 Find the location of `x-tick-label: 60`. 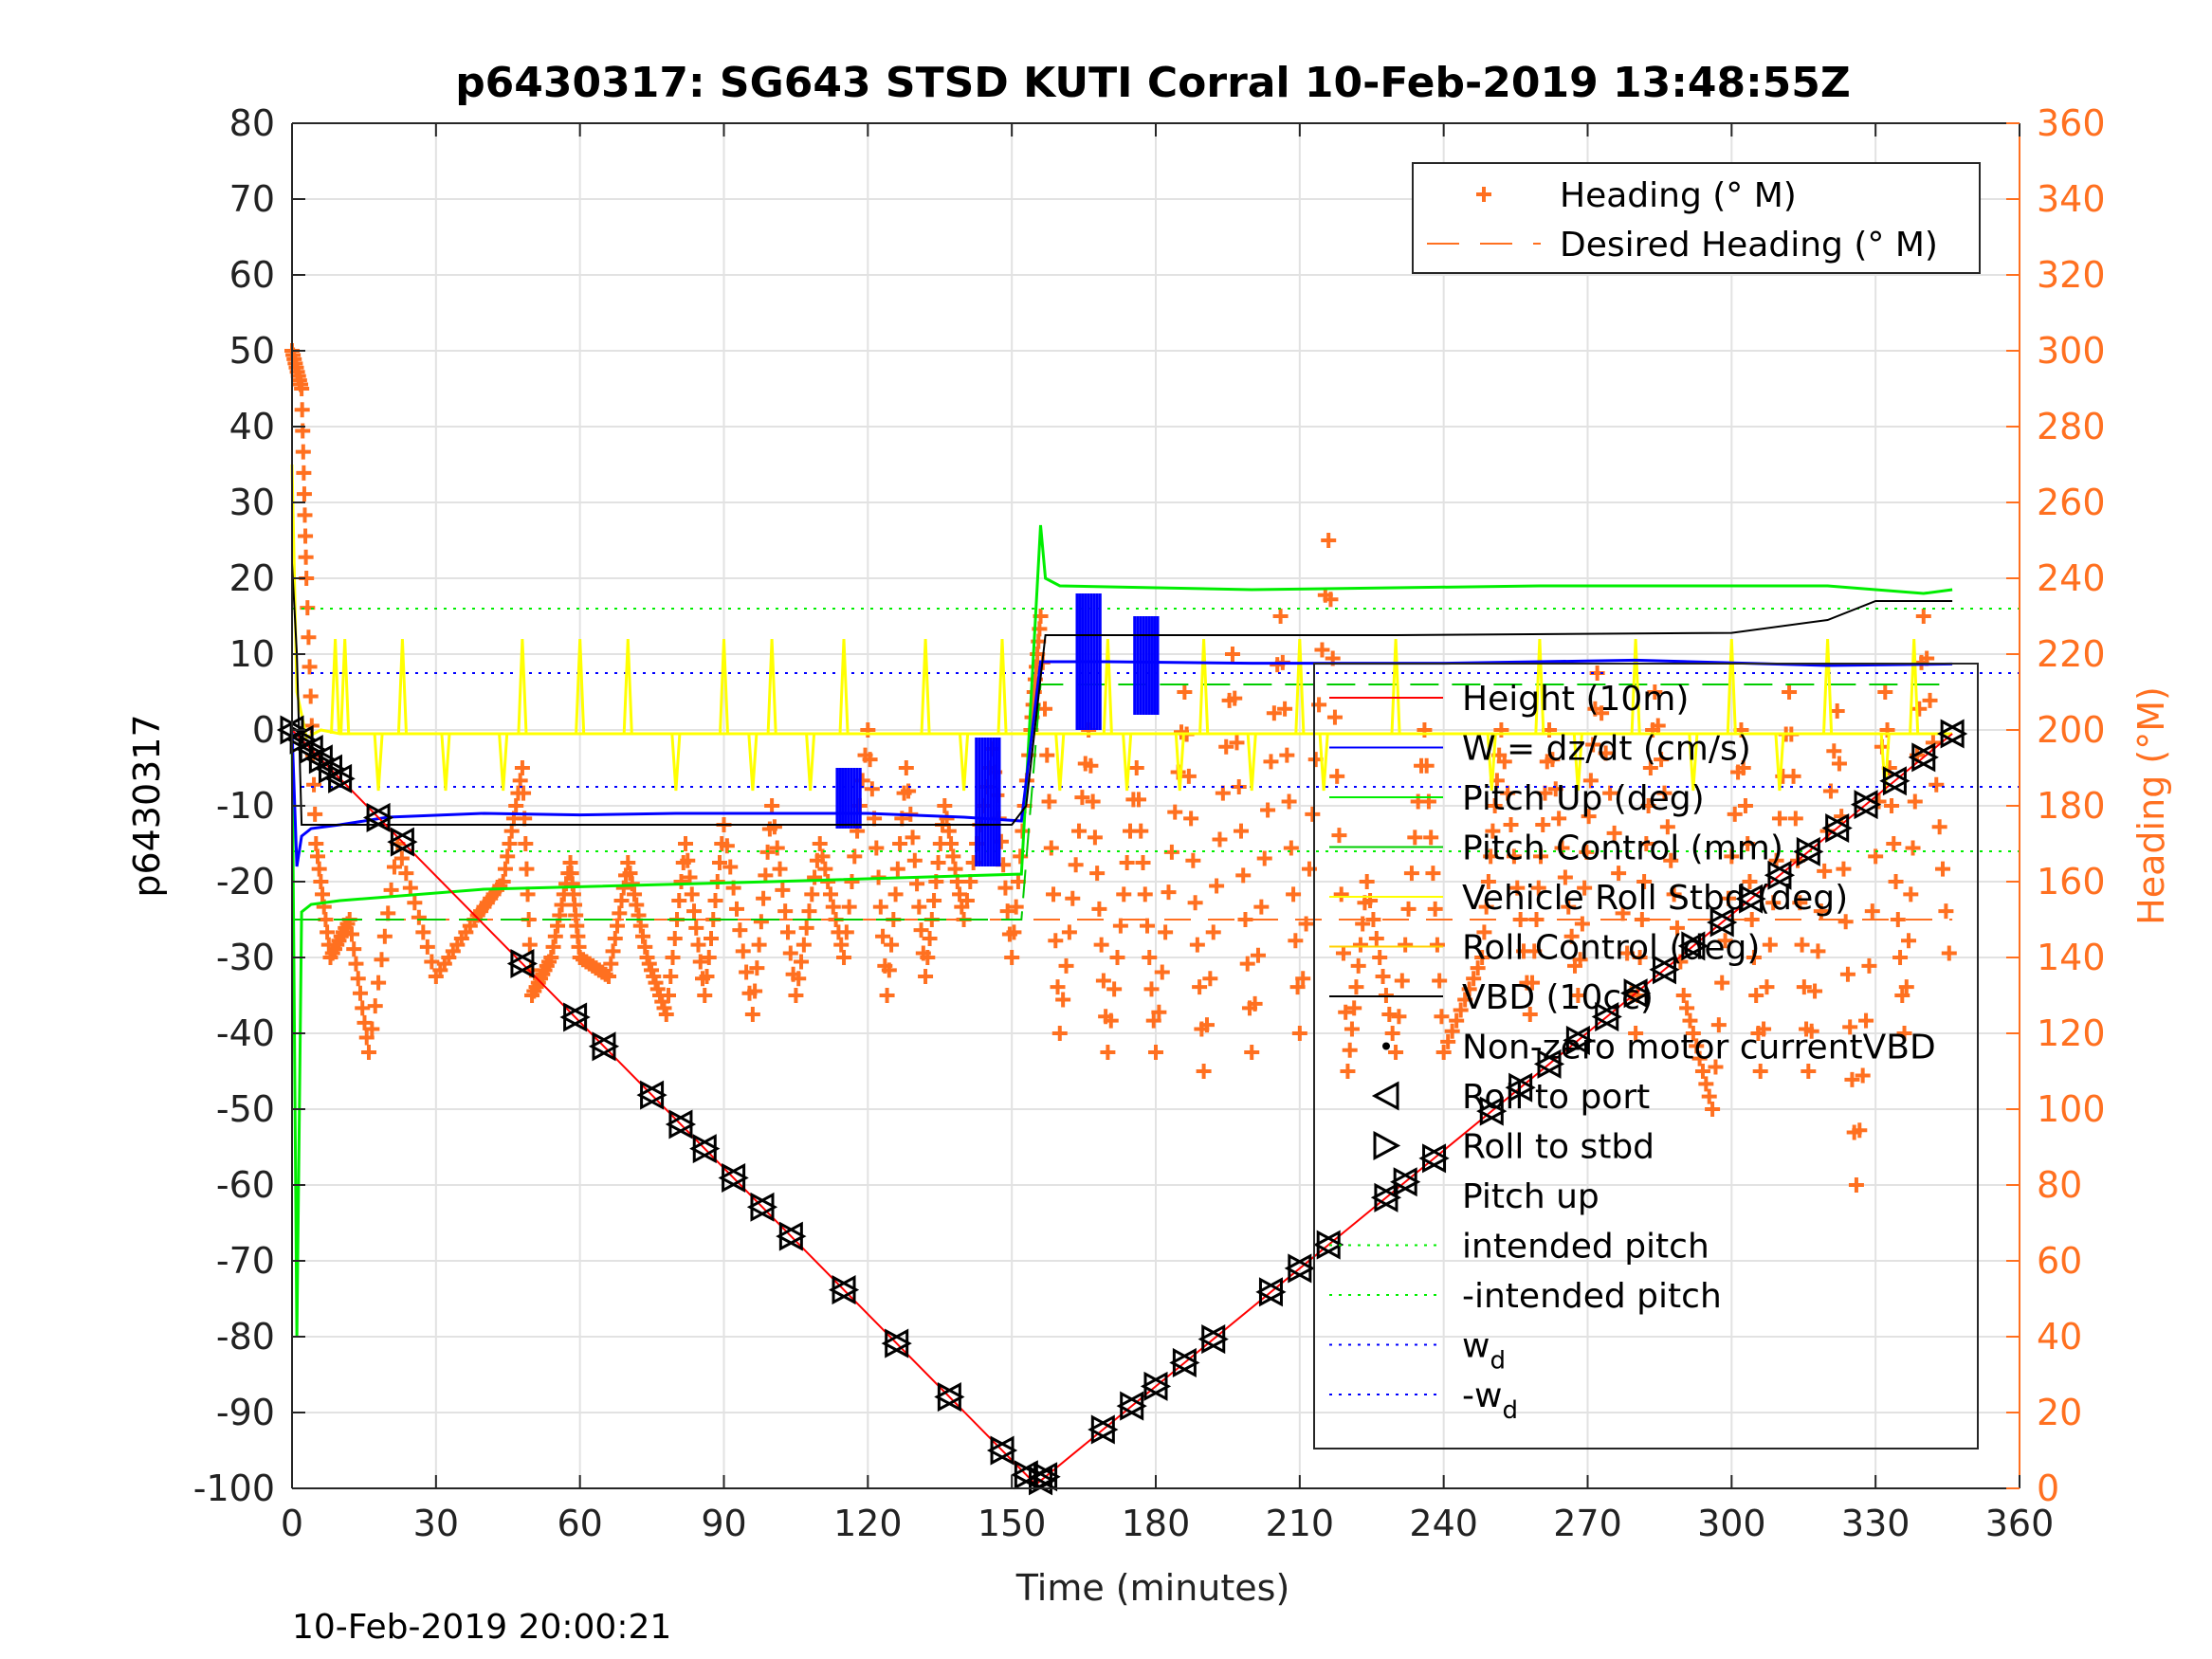

x-tick-label: 60 is located at coordinates (579, 1523).